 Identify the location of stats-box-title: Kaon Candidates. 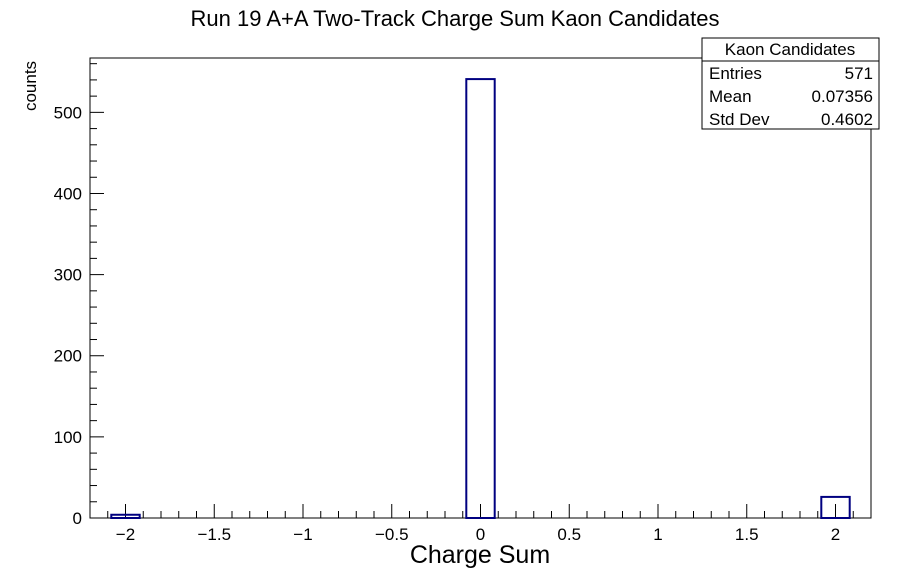
(790, 49).